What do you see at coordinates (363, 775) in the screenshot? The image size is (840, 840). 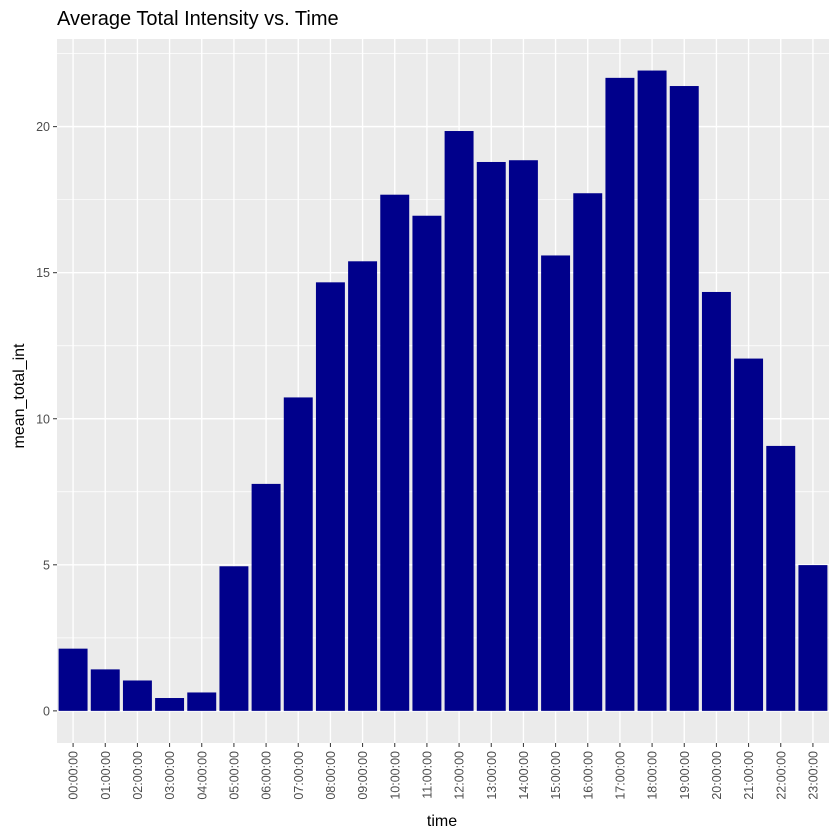 I see `x-tick-label: 09:00:00` at bounding box center [363, 775].